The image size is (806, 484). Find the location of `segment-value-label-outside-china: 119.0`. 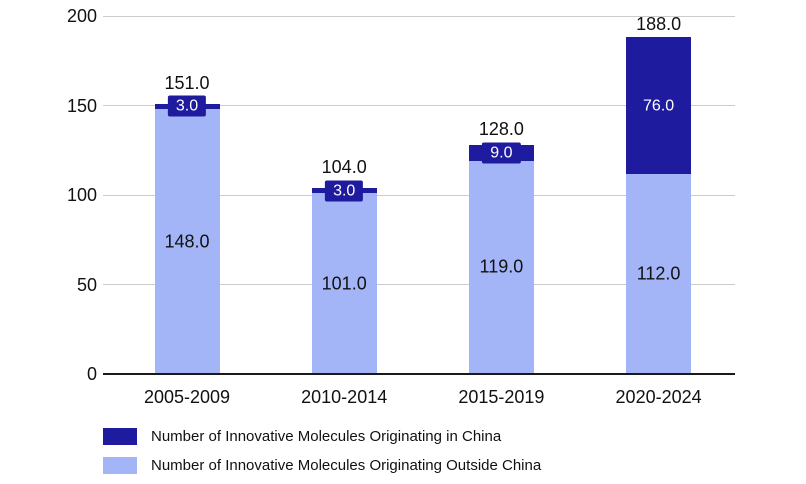

segment-value-label-outside-china: 119.0 is located at coordinates (501, 266).